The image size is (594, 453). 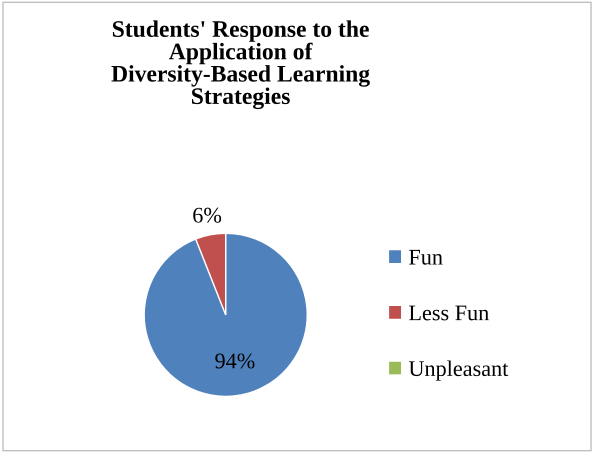 What do you see at coordinates (207, 215) in the screenshot?
I see `data-label: 6%` at bounding box center [207, 215].